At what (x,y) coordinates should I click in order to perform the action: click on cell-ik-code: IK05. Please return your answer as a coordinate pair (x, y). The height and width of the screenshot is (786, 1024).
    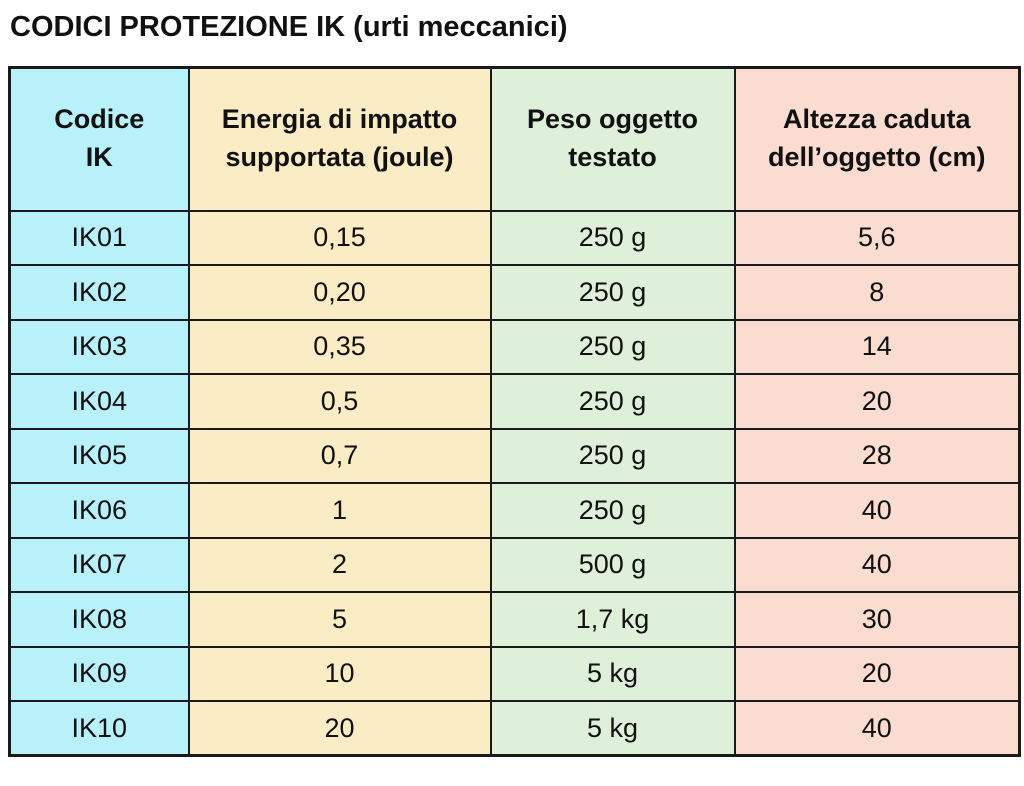
    Looking at the image, I should click on (99, 455).